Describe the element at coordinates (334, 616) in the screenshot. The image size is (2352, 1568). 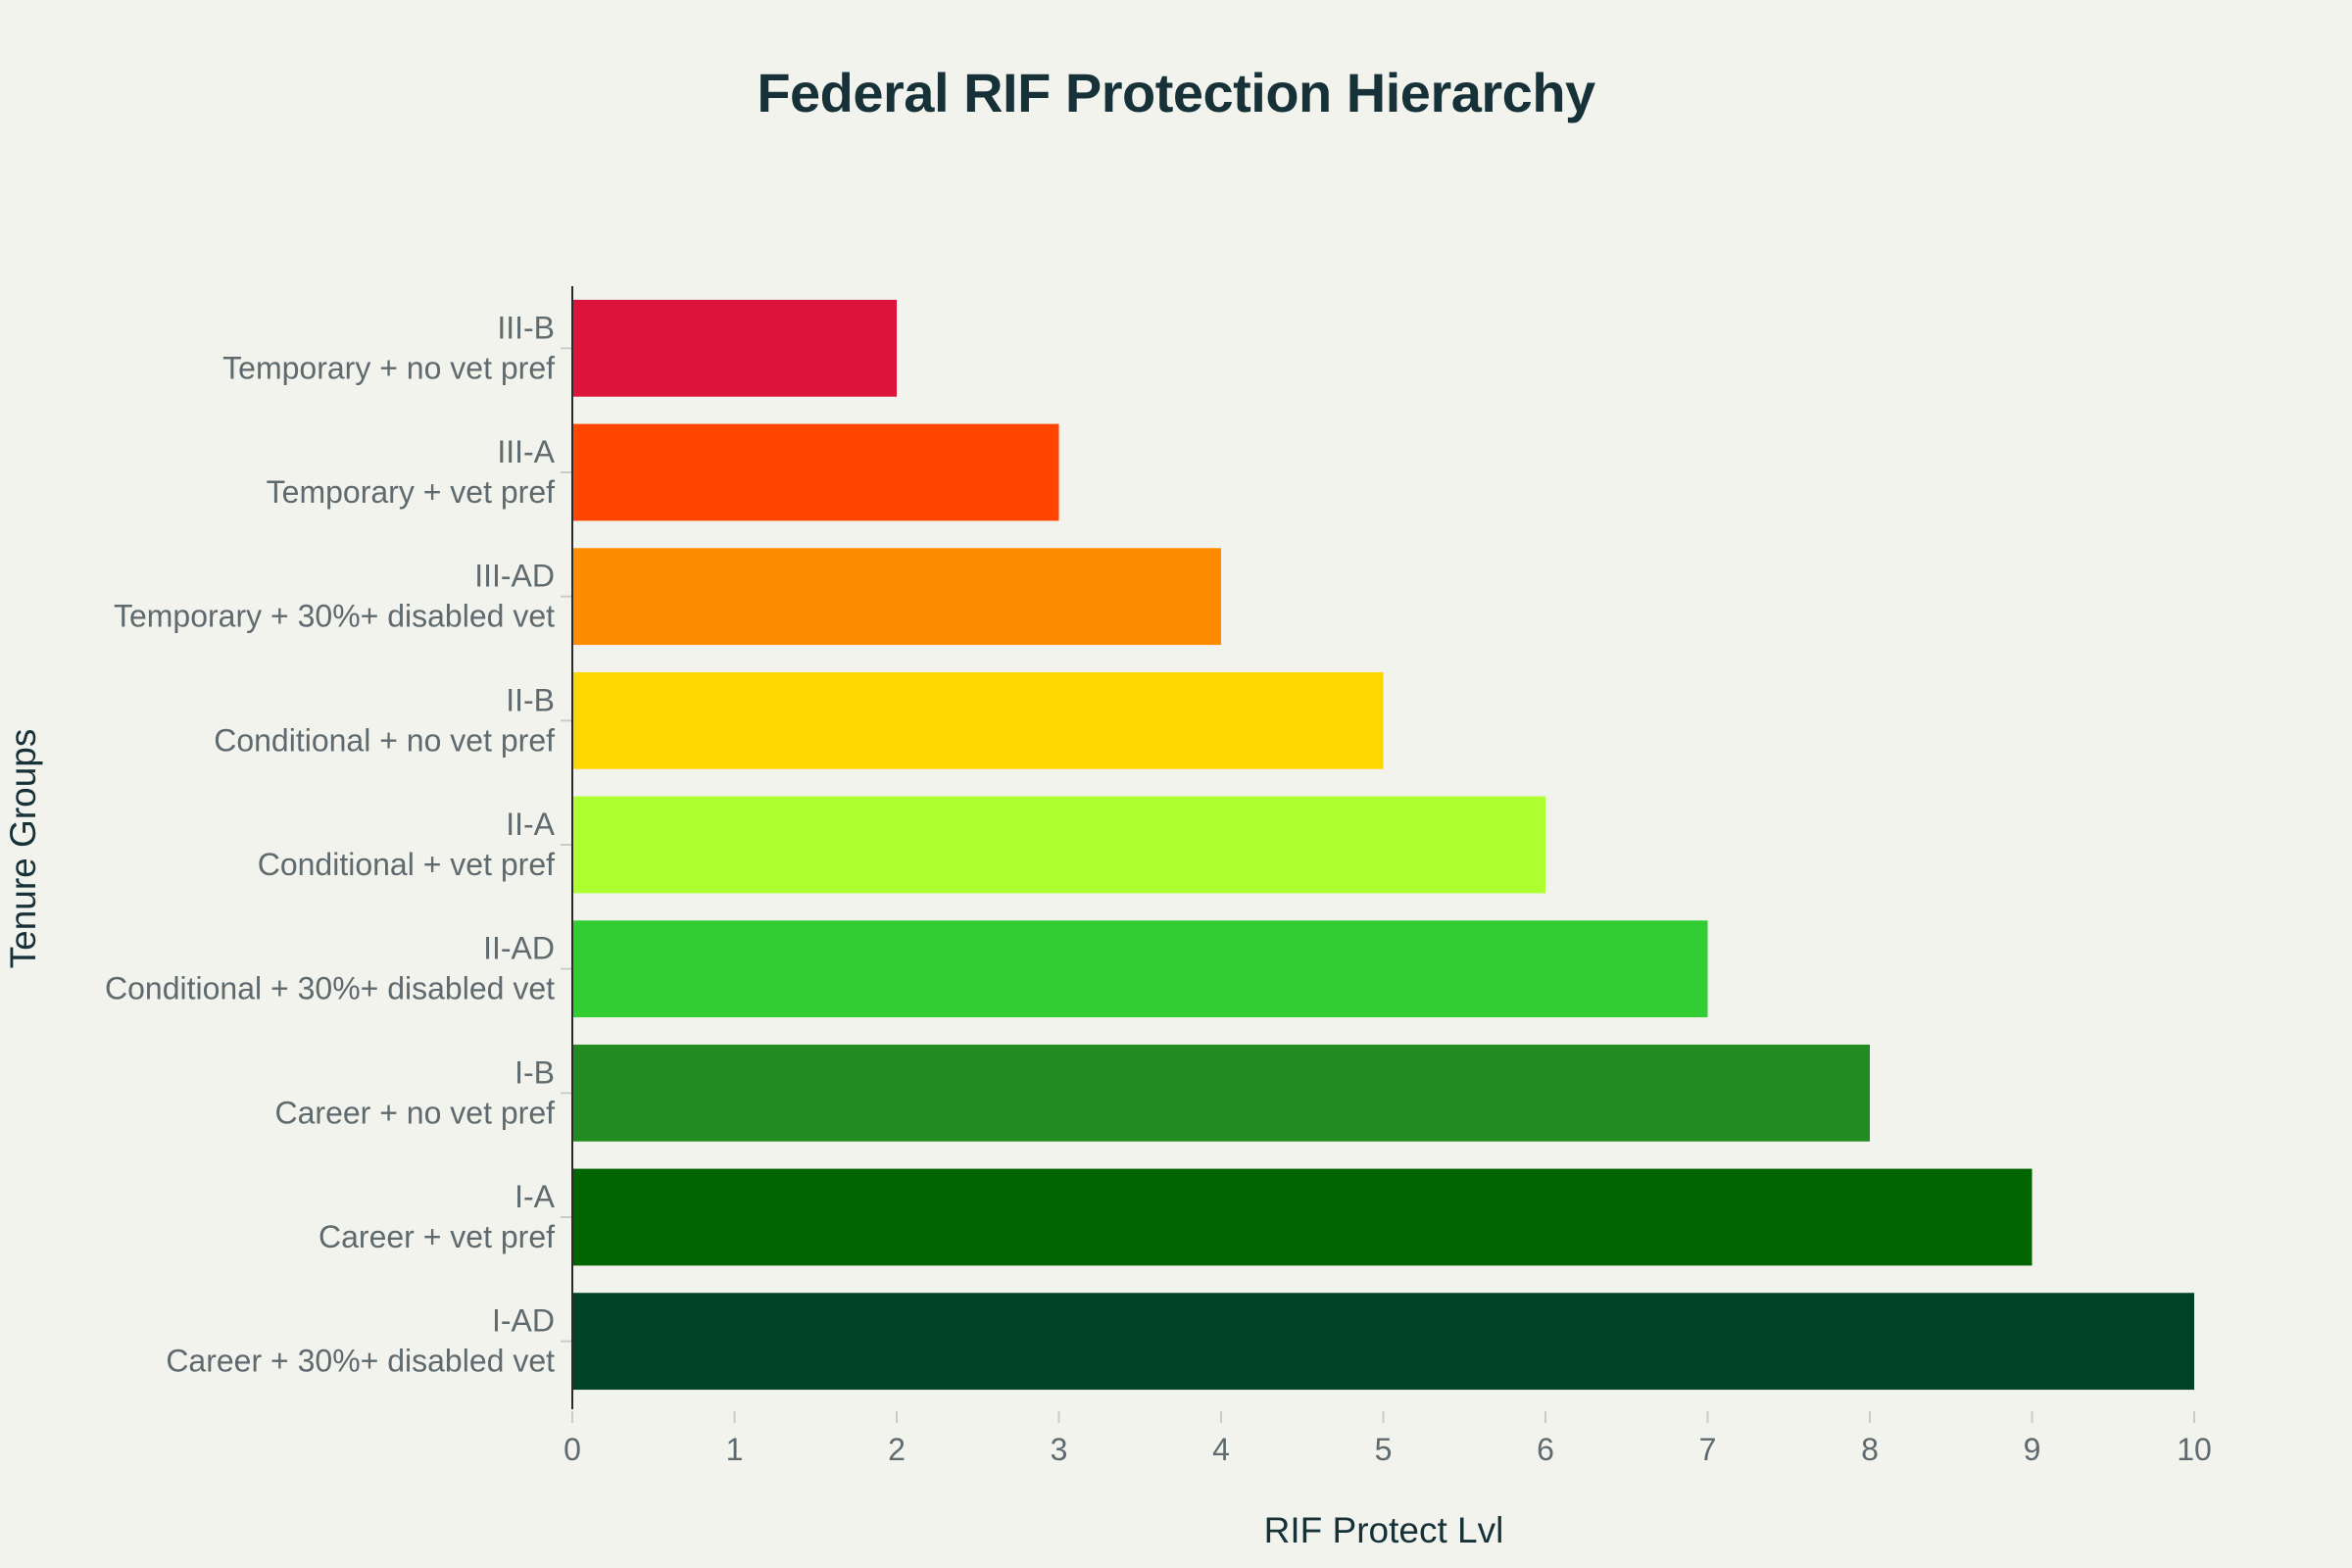
I see `category-desc-label: Temporary + 30%+ disabled vet` at that location.